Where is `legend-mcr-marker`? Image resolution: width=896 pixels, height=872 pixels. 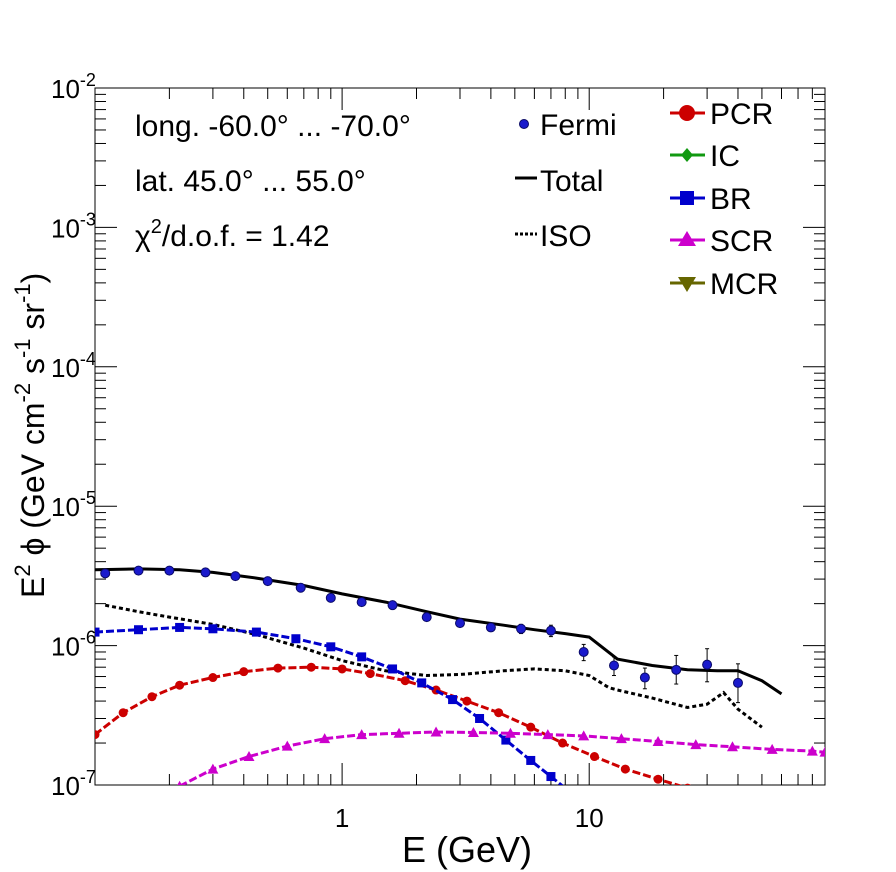 legend-mcr-marker is located at coordinates (687, 284).